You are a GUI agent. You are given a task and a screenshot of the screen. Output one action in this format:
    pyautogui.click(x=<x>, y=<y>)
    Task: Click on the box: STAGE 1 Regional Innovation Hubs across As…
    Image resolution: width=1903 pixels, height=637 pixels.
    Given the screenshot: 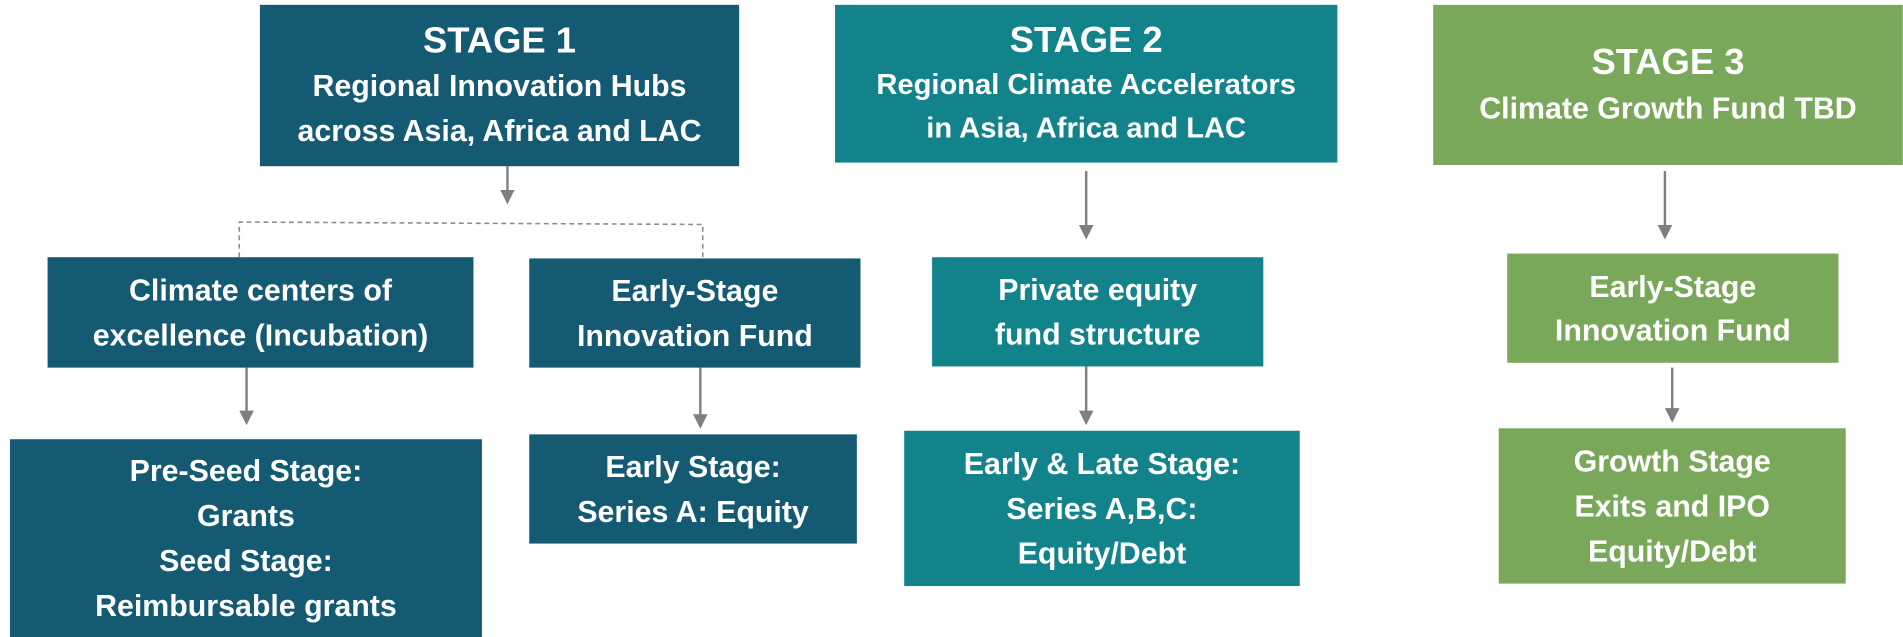 What is the action you would take?
    pyautogui.click(x=499, y=85)
    